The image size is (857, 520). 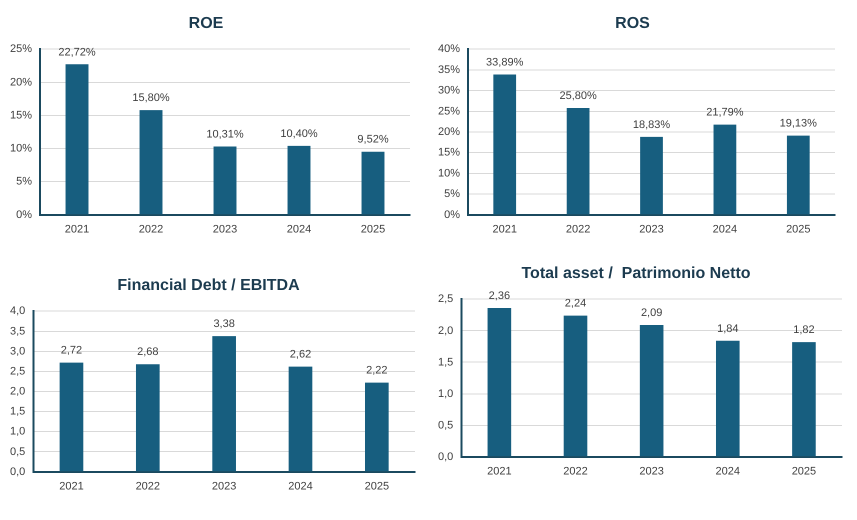 What do you see at coordinates (449, 49) in the screenshot?
I see `y-tick-label: 40%` at bounding box center [449, 49].